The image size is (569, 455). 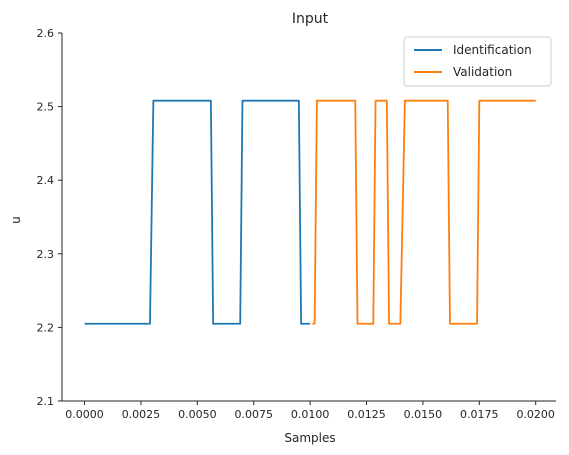 I want to click on chart-title: Input, so click(x=310, y=19).